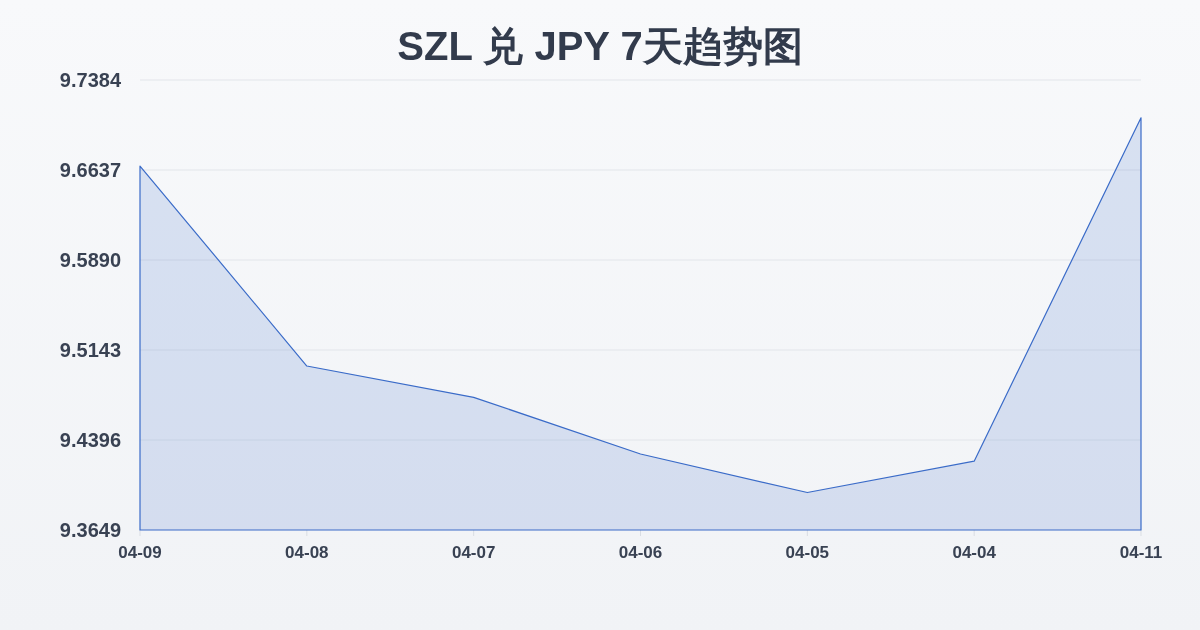 This screenshot has width=1200, height=630. Describe the element at coordinates (90, 440) in the screenshot. I see `ytick-label: 9.4396` at that location.